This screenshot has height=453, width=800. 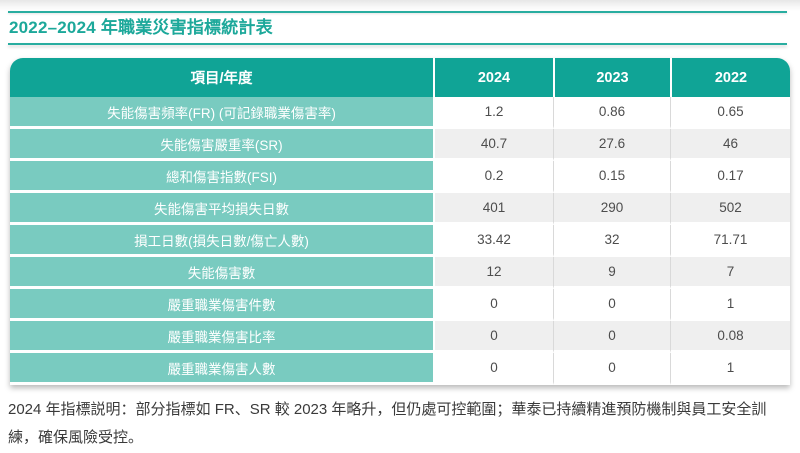 I want to click on row-label: 總和傷害指數(FSI), so click(x=221, y=177).